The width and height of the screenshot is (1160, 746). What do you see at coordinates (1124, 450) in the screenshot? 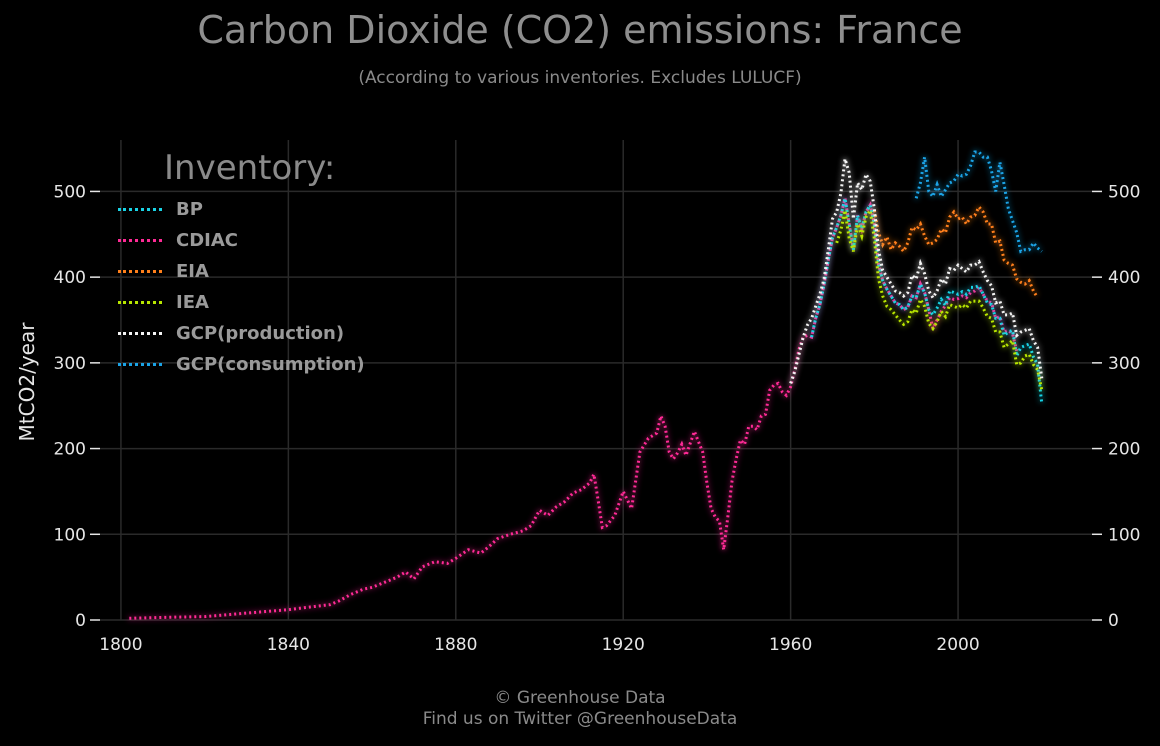
I see `y-tick-label-right: 200` at bounding box center [1124, 450].